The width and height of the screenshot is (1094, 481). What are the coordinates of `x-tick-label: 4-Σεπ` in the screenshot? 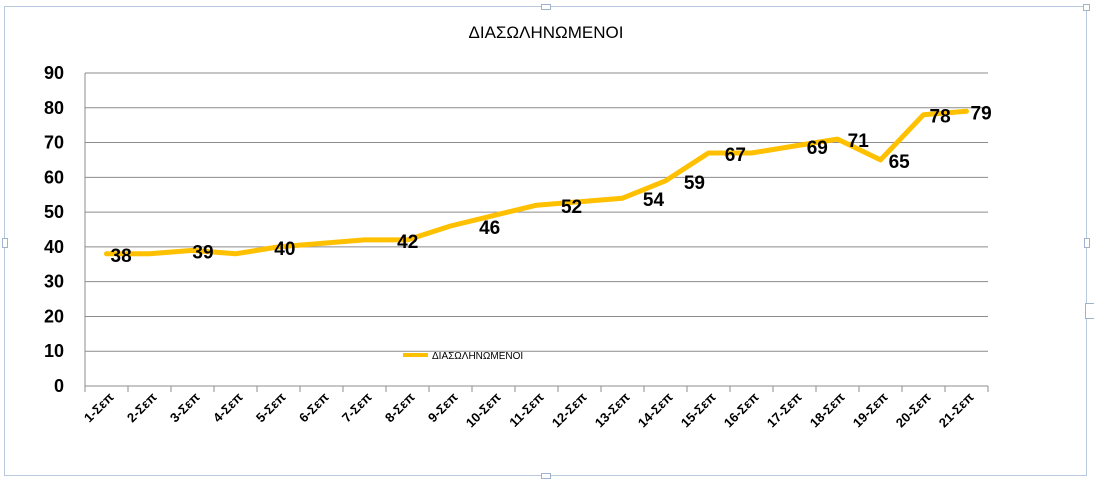 It's located at (228, 407).